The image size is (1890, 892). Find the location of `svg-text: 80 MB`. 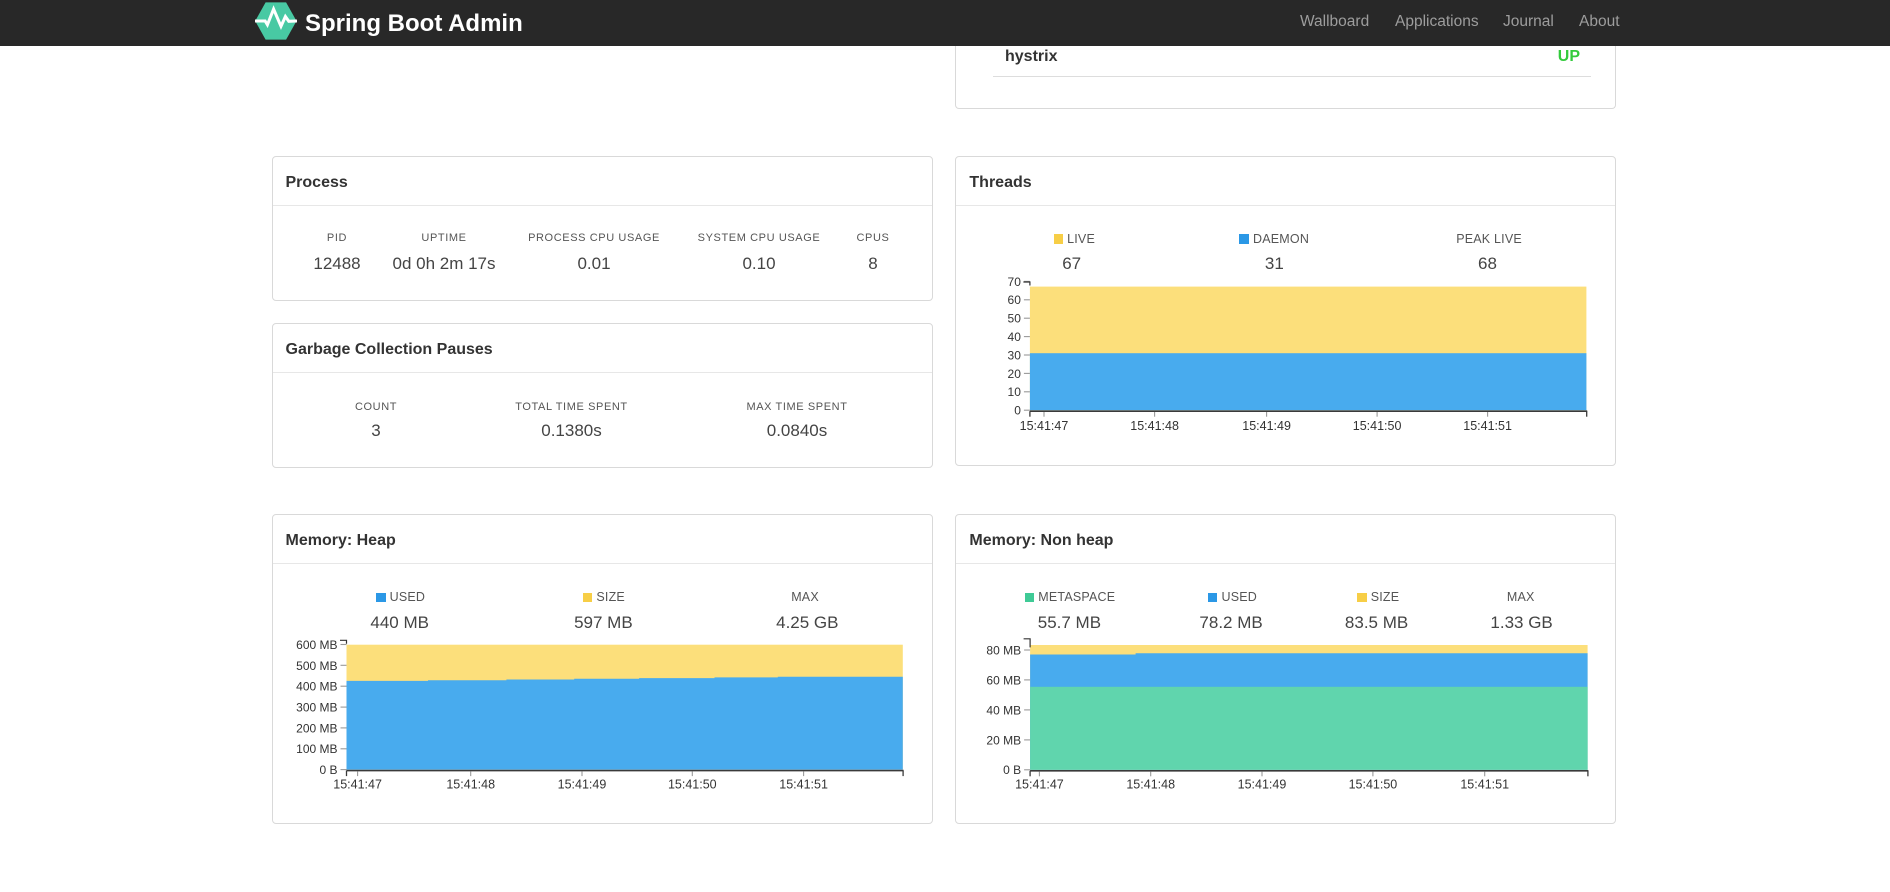

svg-text: 80 MB is located at coordinates (1004, 650).